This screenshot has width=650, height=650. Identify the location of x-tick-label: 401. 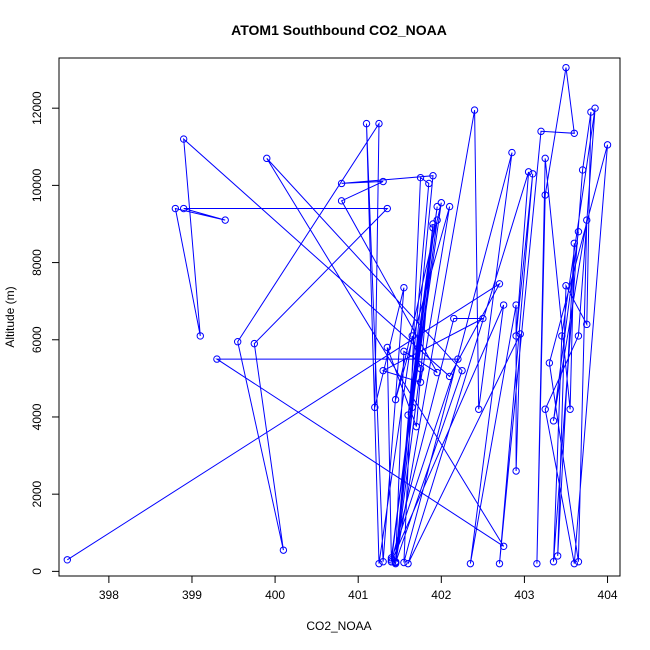
(358, 595).